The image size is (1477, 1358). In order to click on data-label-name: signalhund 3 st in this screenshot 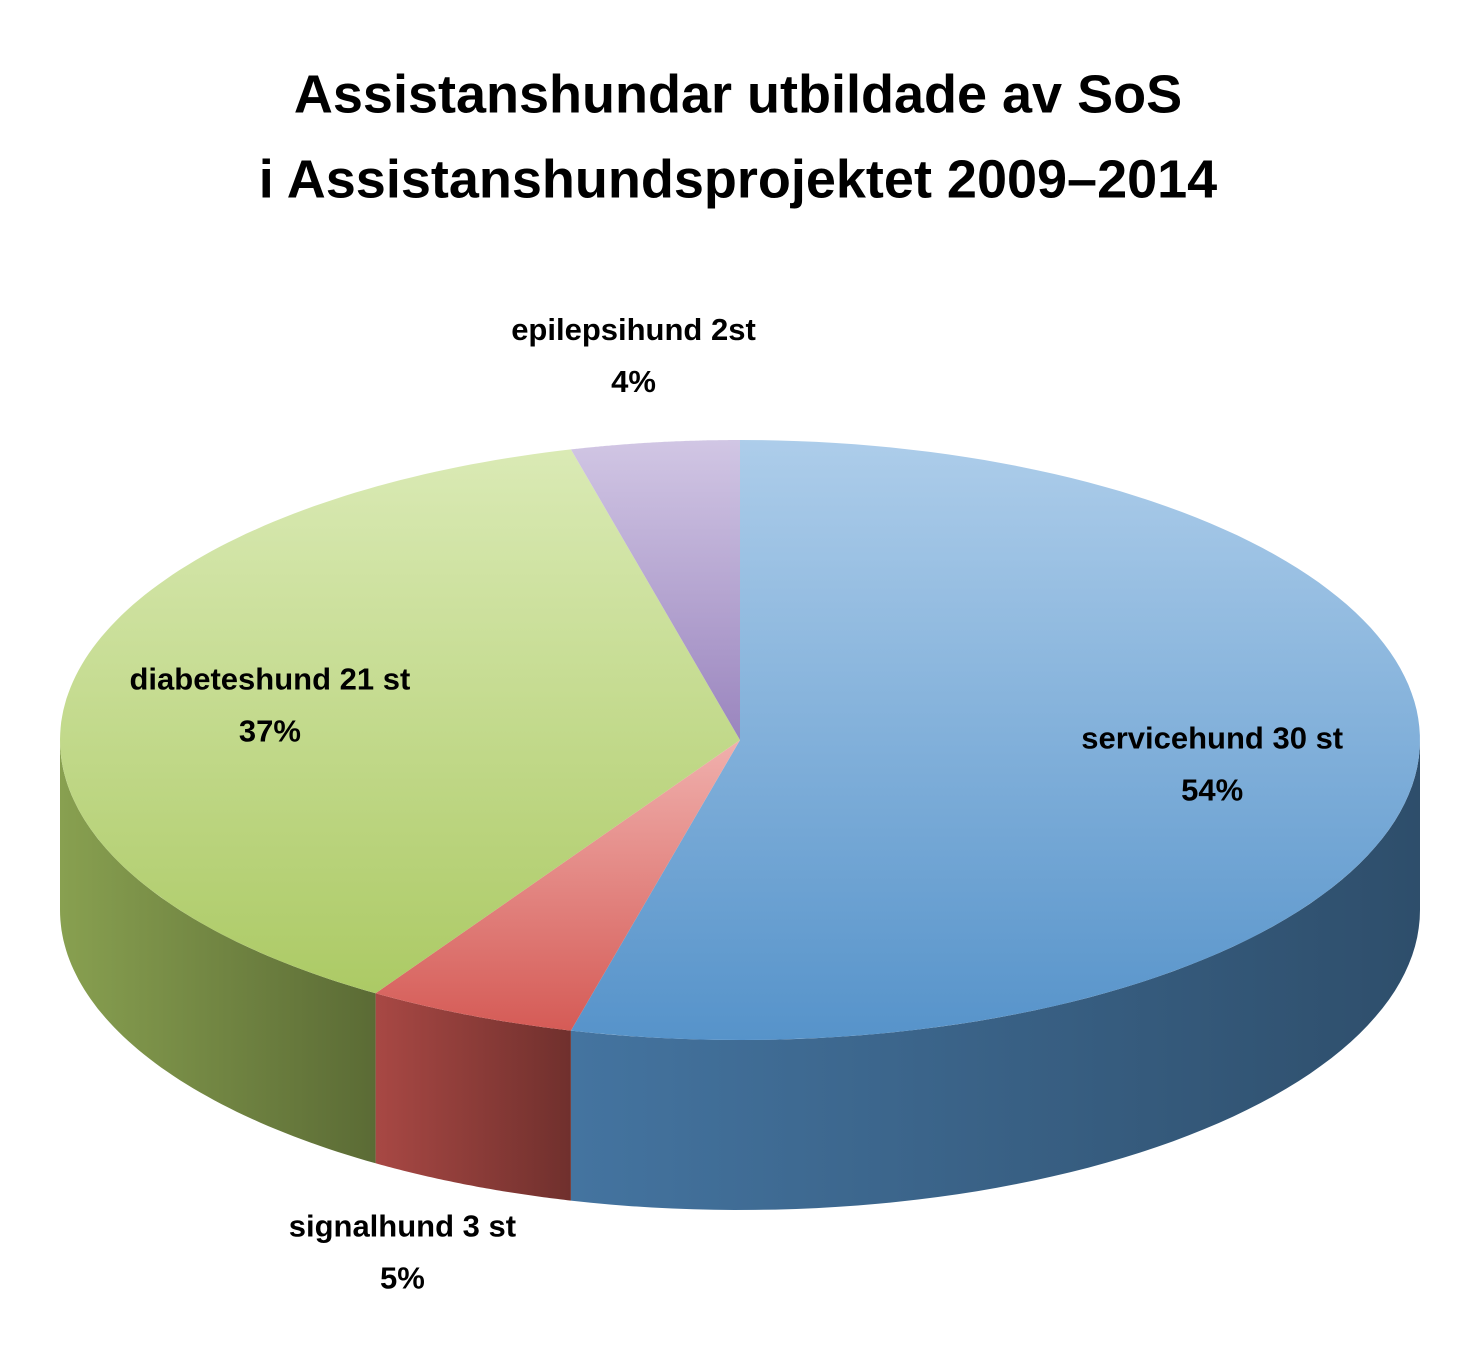, I will do `click(402, 1225)`.